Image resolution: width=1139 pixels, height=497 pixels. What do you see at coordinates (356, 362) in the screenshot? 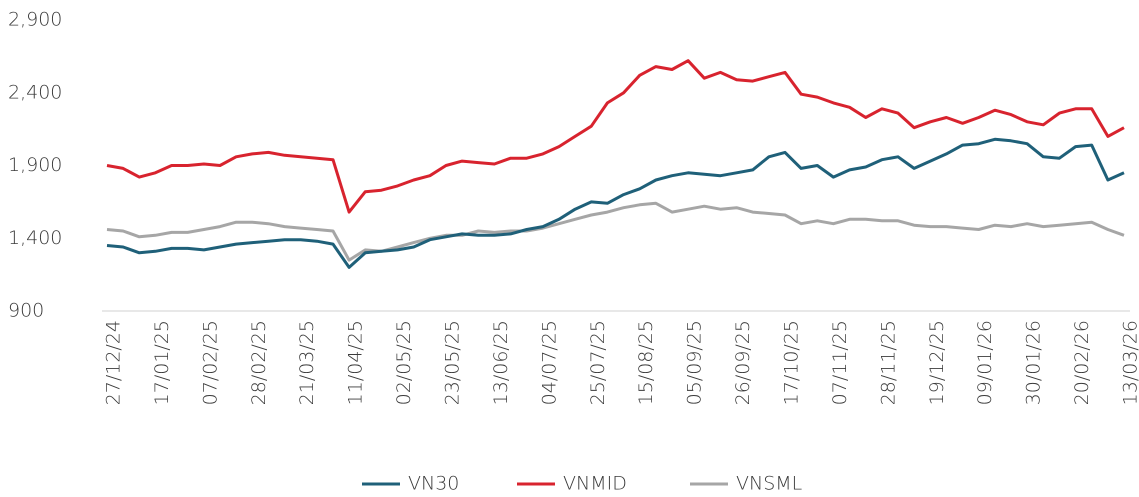
I see `x-tick-label: 11/04/25` at bounding box center [356, 362].